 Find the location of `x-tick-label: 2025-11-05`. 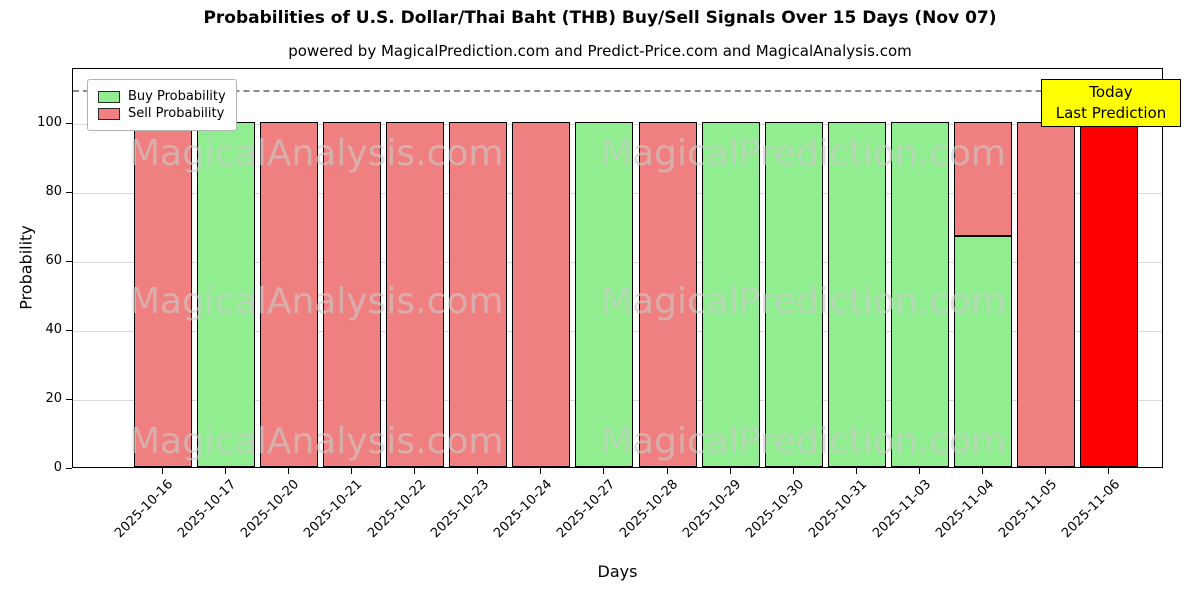

x-tick-label: 2025-11-05 is located at coordinates (1027, 509).